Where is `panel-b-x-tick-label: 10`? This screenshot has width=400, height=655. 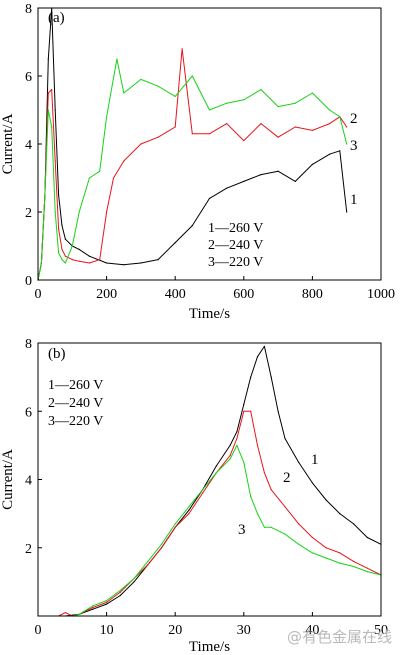 panel-b-x-tick-label: 10 is located at coordinates (107, 630).